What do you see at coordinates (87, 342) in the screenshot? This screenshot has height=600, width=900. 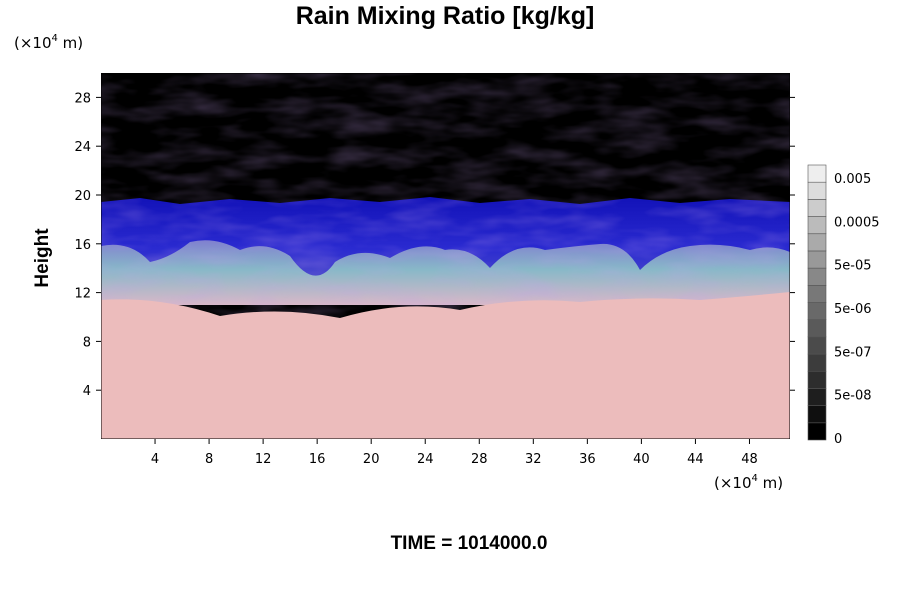 I see `y-tick-label: 8` at bounding box center [87, 342].